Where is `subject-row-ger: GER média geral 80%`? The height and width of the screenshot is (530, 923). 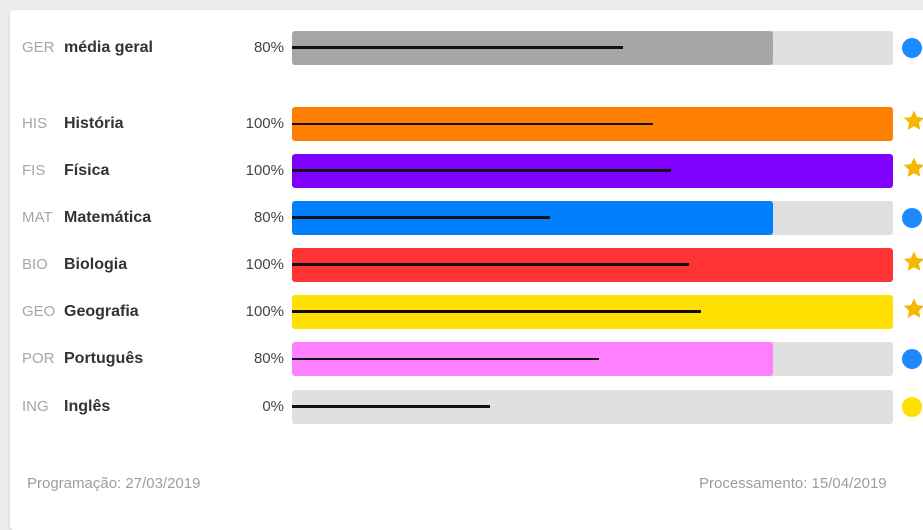
subject-row-ger: GER média geral 80% is located at coordinates (466, 48).